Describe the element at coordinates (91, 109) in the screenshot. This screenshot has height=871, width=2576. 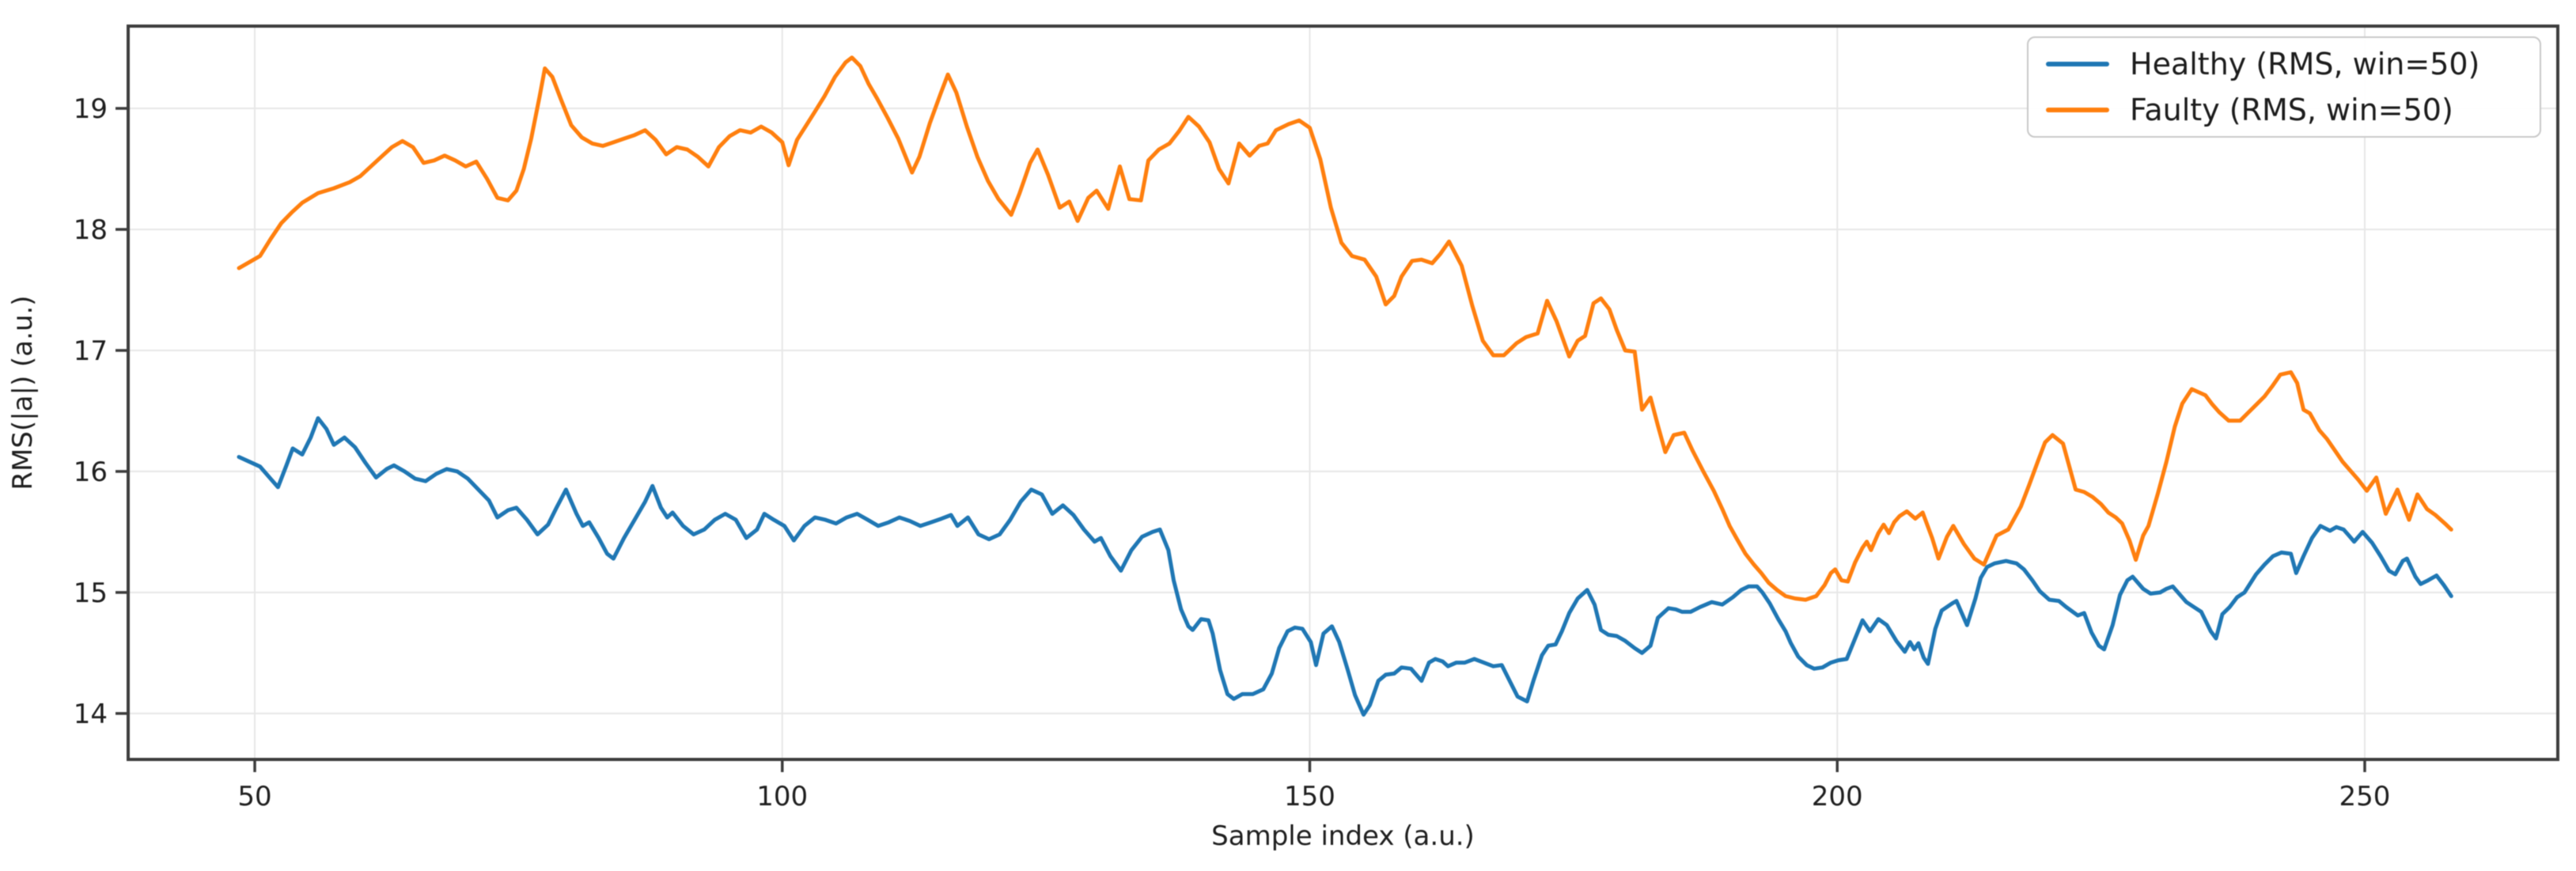
I see `y-tick-label: 19` at that location.